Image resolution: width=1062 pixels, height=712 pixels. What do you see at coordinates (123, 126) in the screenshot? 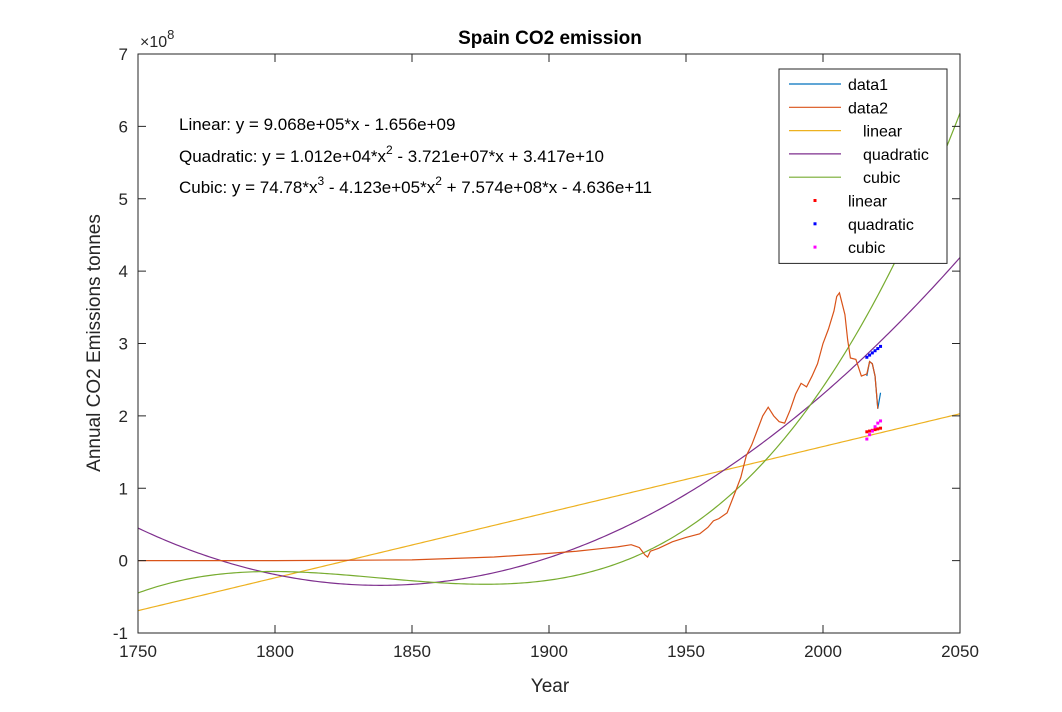
I see `y-tick-label: 6` at bounding box center [123, 126].